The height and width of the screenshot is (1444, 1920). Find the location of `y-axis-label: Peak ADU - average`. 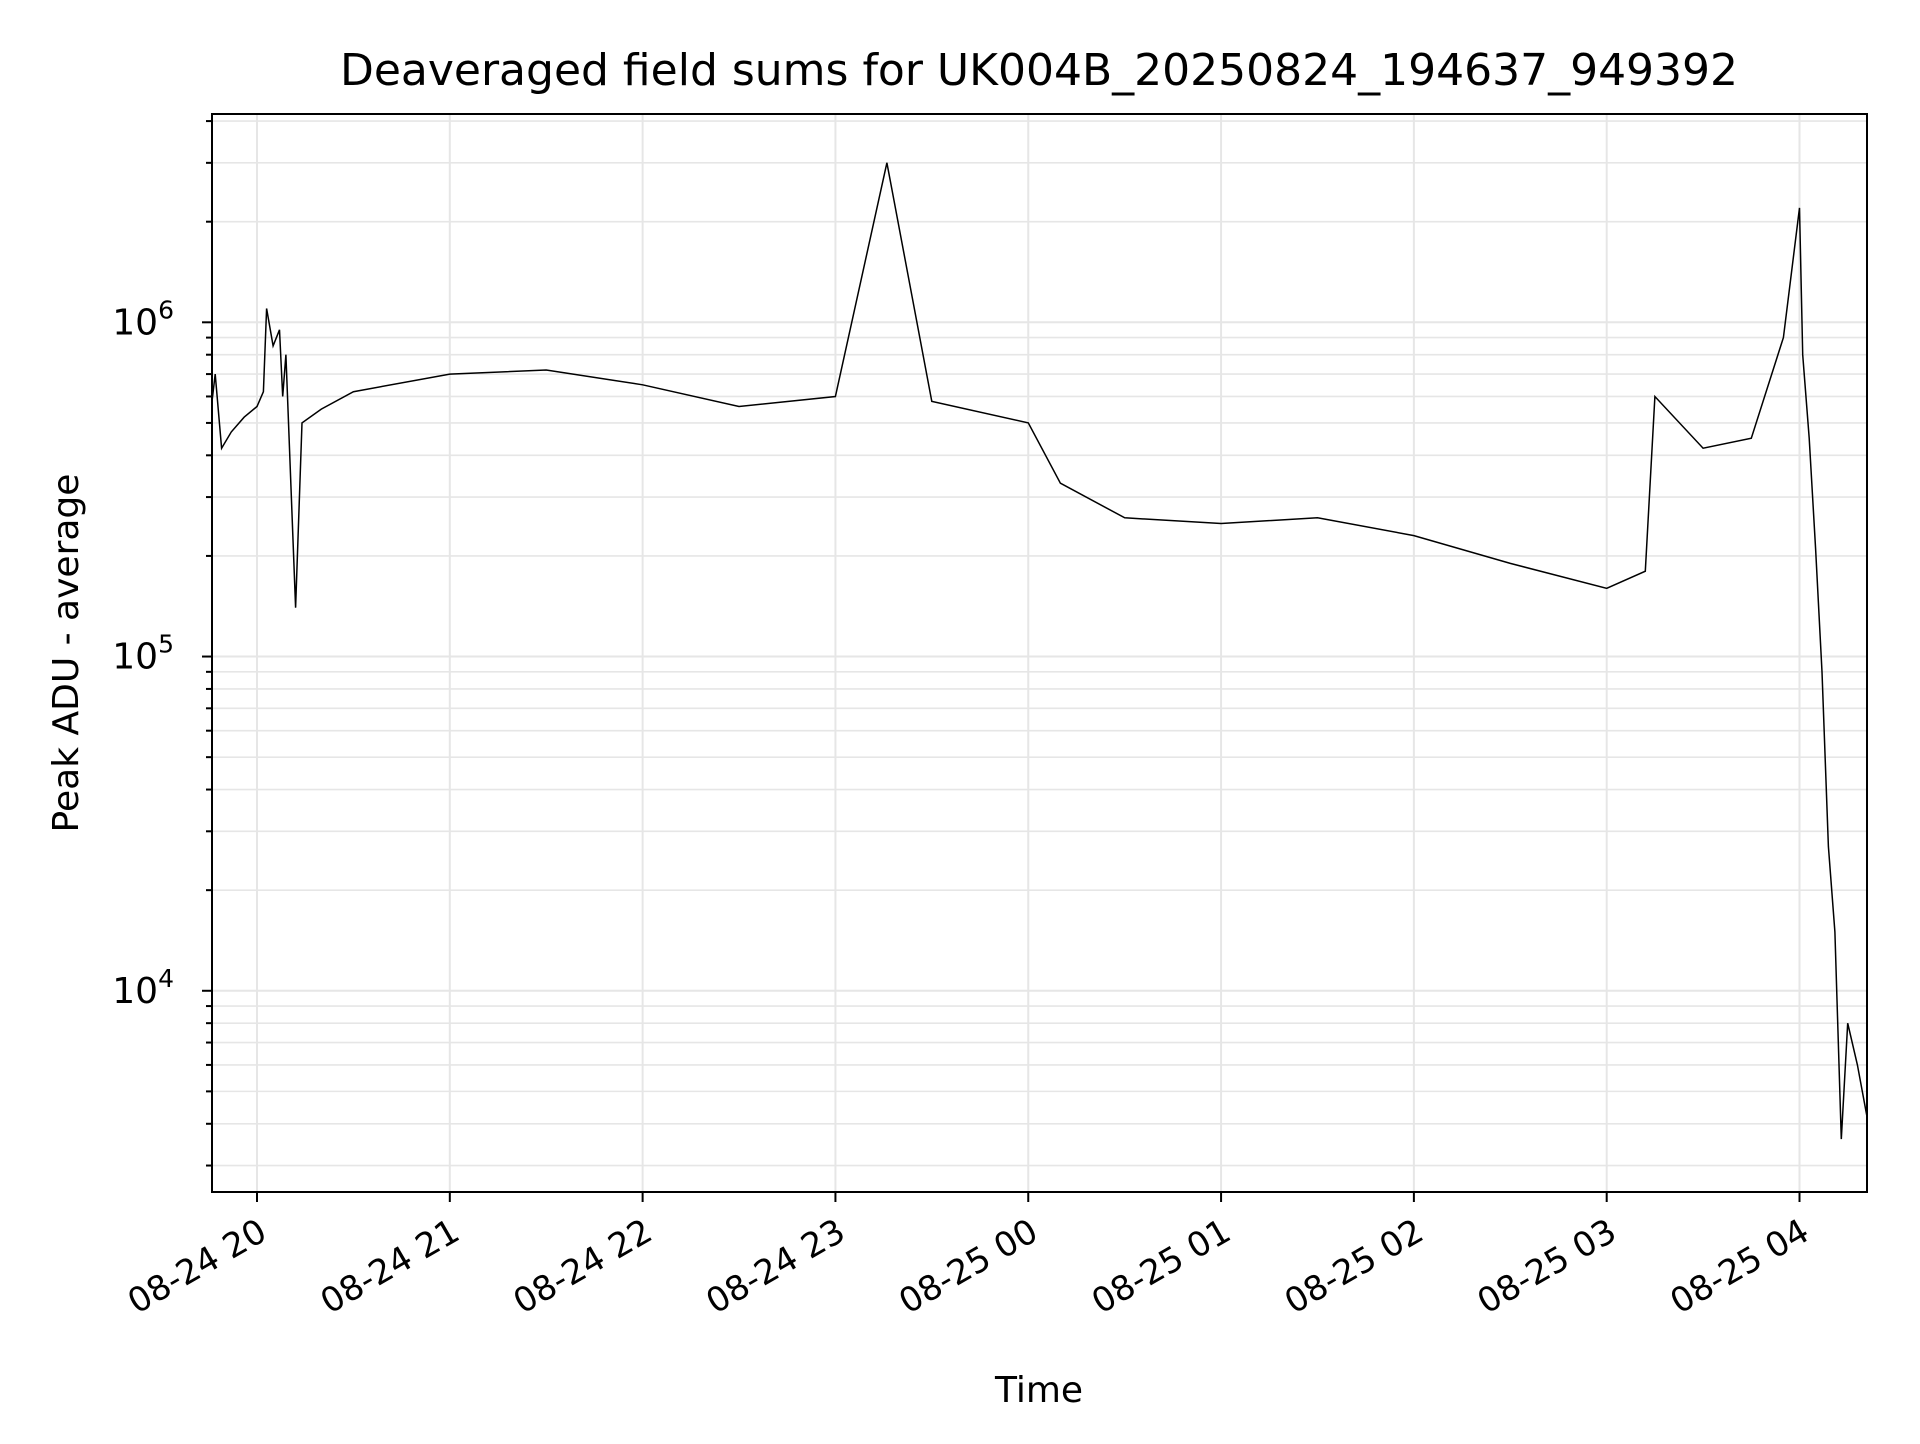

y-axis-label: Peak ADU - average is located at coordinates (66, 653).